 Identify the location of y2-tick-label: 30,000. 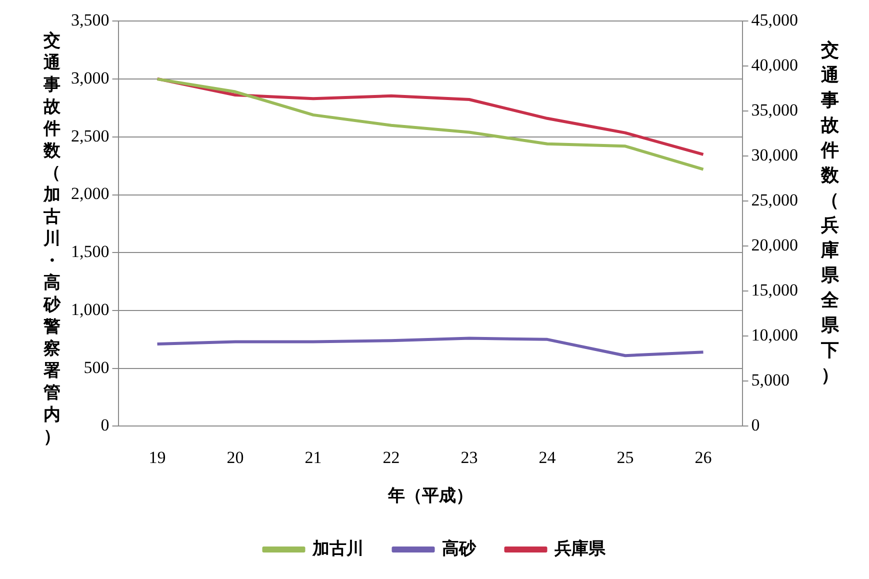
(774, 155).